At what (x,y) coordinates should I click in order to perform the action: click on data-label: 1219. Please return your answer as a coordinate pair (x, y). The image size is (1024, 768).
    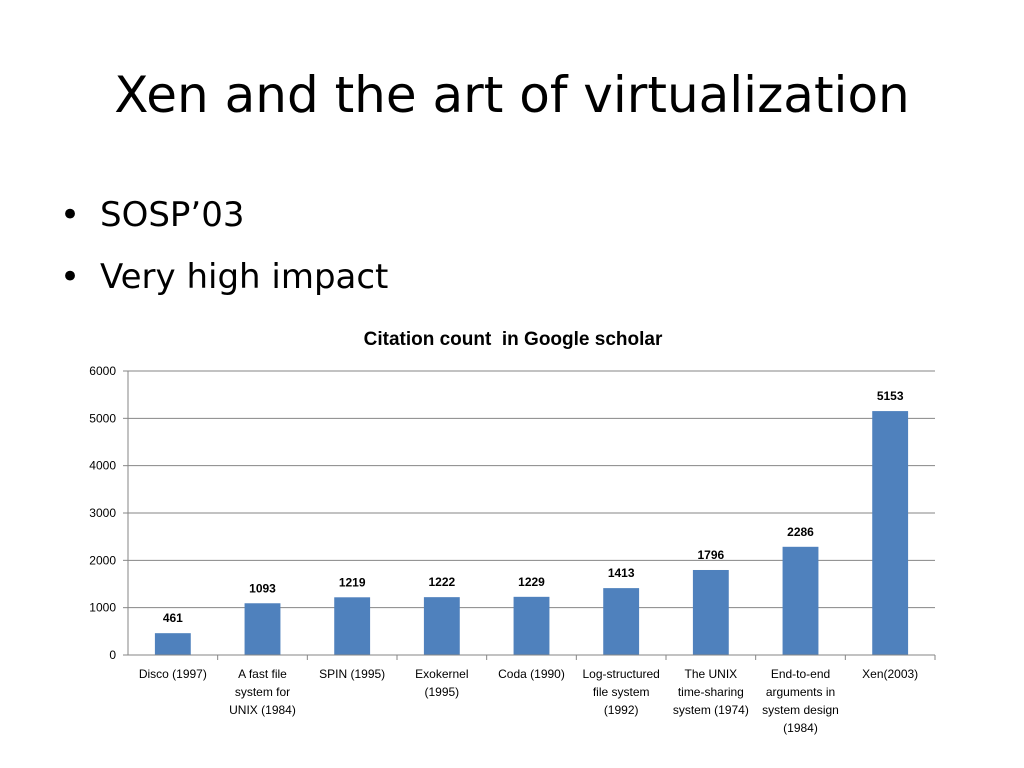
    Looking at the image, I should click on (352, 582).